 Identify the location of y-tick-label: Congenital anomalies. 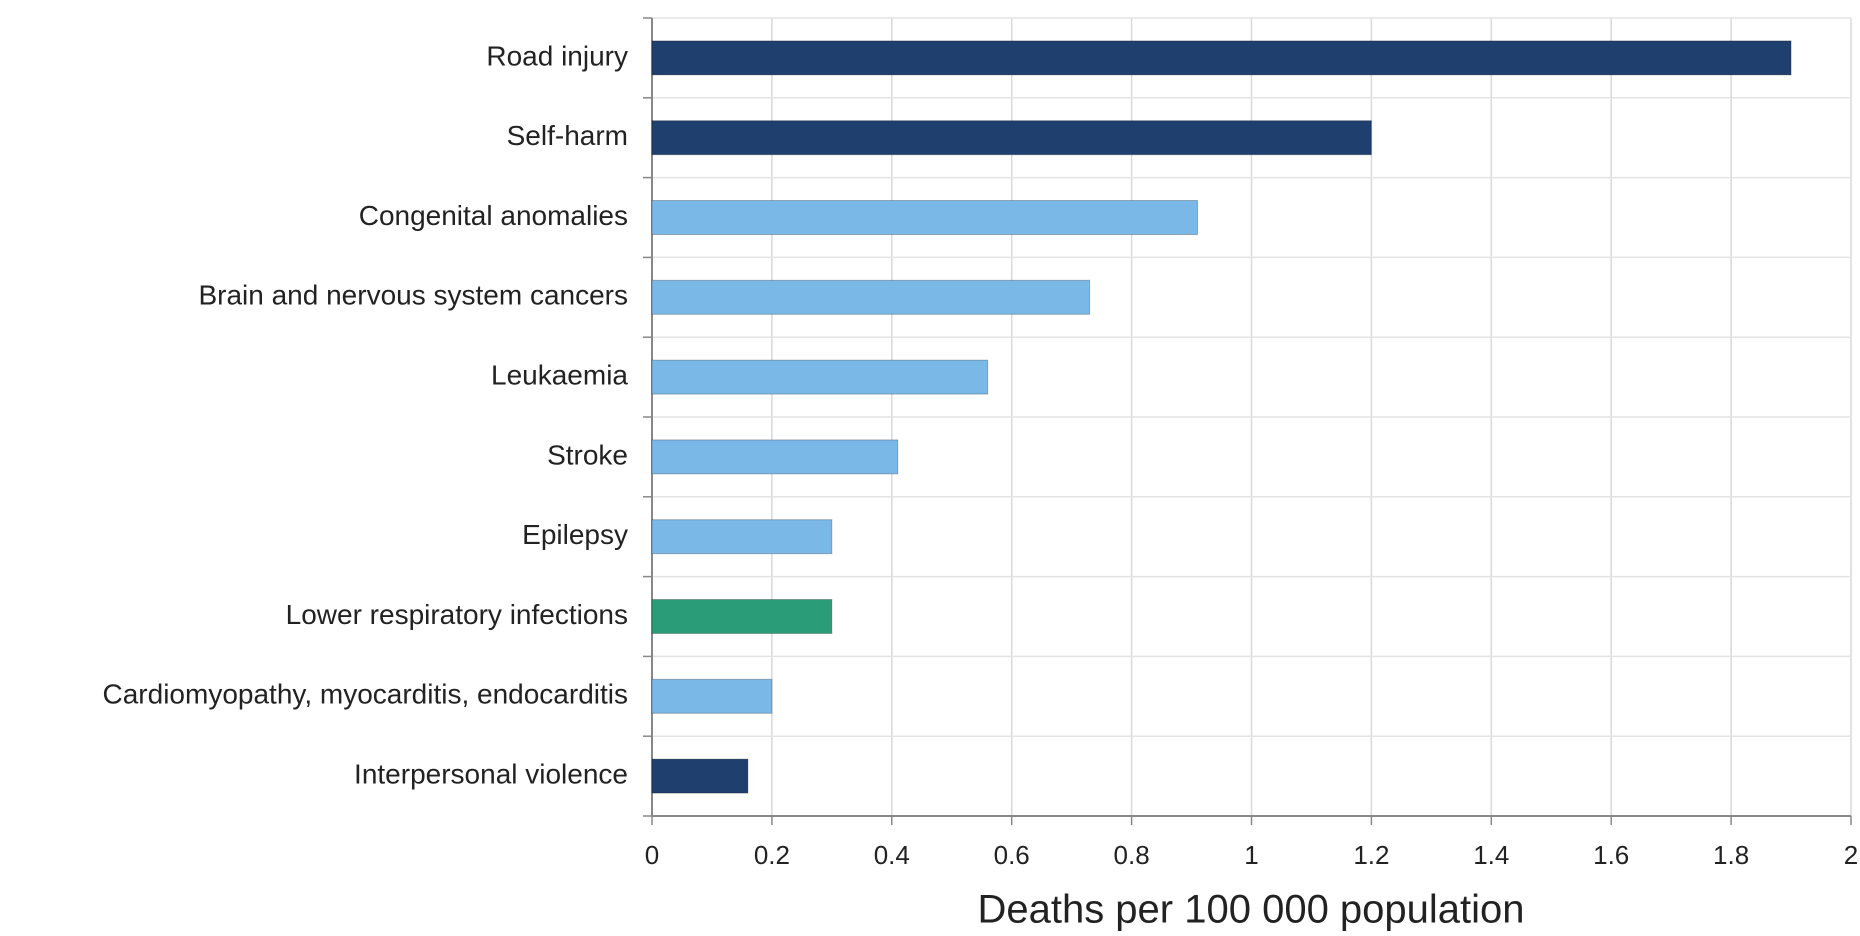
(493, 215).